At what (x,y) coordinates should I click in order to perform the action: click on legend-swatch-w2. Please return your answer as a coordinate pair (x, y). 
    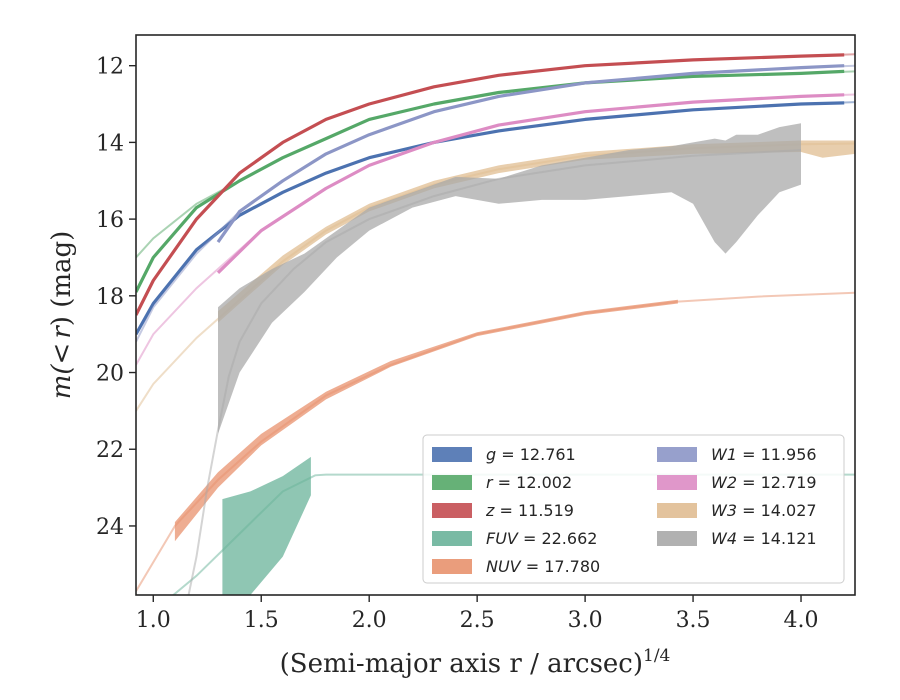
    Looking at the image, I should click on (677, 482).